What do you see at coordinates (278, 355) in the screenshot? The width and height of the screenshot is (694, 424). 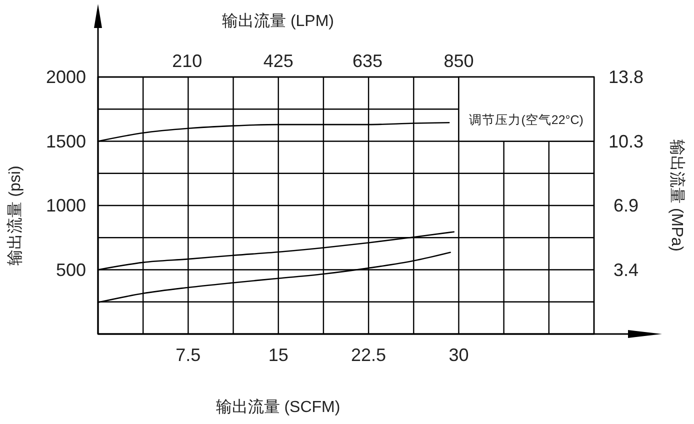 I see `x-tick-label: 15` at bounding box center [278, 355].